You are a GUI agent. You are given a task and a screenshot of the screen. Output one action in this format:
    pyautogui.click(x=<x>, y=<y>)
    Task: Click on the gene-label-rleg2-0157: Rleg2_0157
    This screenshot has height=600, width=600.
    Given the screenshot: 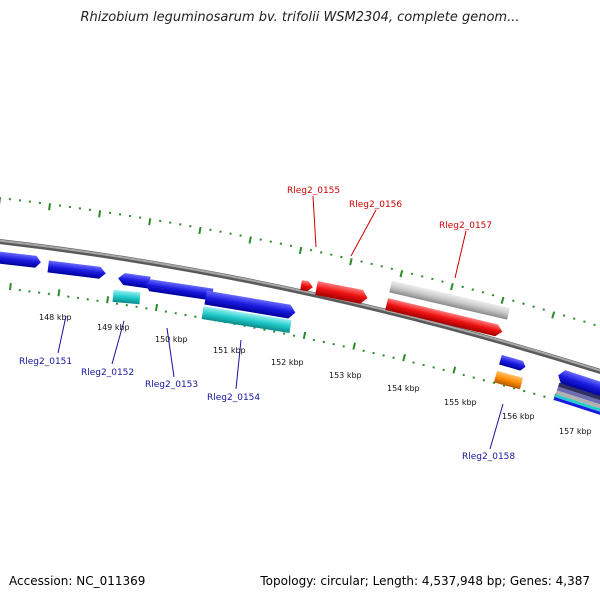 What is the action you would take?
    pyautogui.click(x=465, y=226)
    